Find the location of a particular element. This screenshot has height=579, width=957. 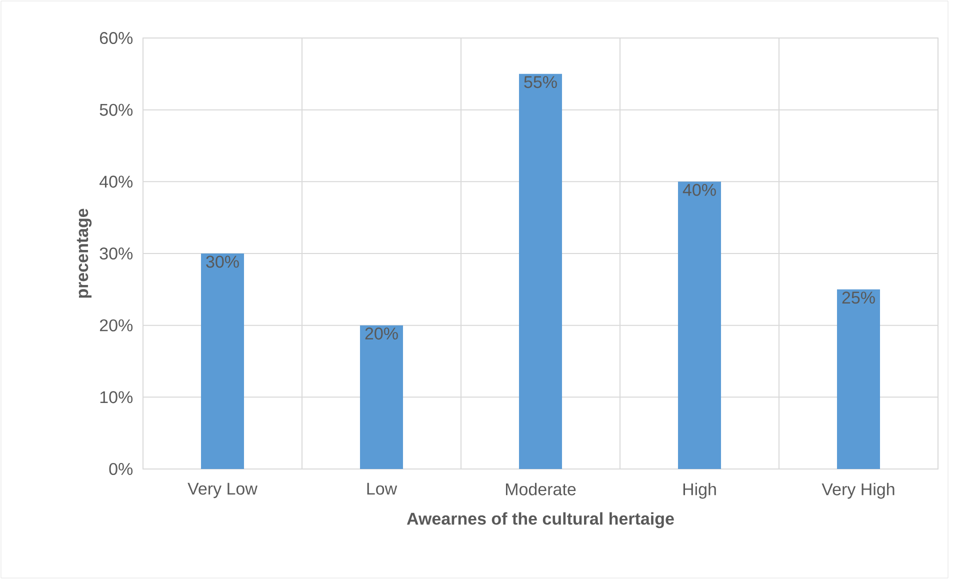

data-label: 20% is located at coordinates (381, 334).